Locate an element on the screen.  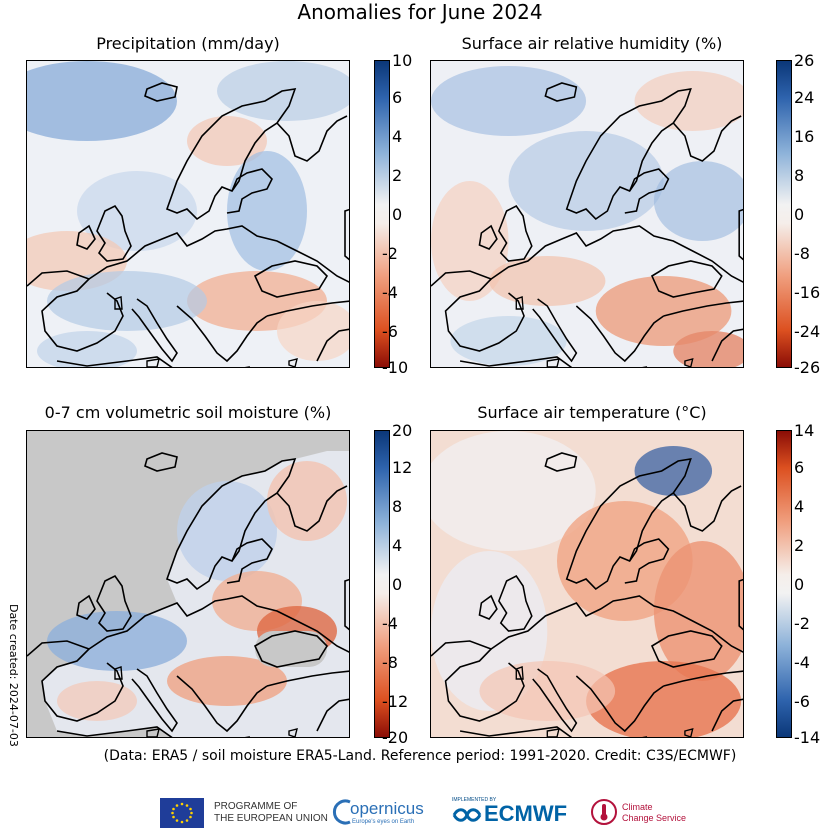
tick-label: -20 is located at coordinates (395, 737).